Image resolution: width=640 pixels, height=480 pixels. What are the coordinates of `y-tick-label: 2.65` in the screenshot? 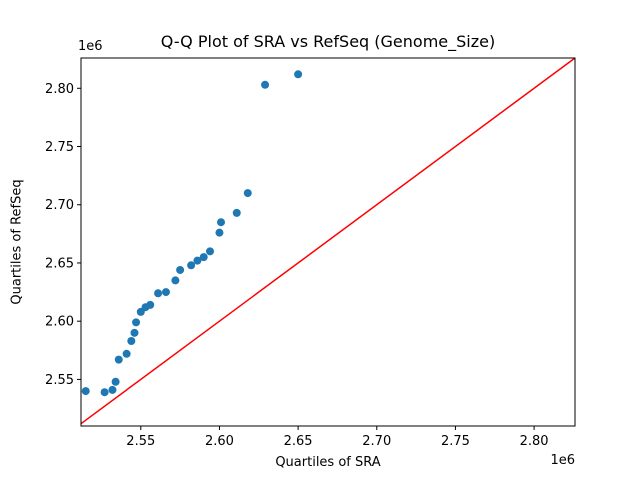 It's located at (59, 263).